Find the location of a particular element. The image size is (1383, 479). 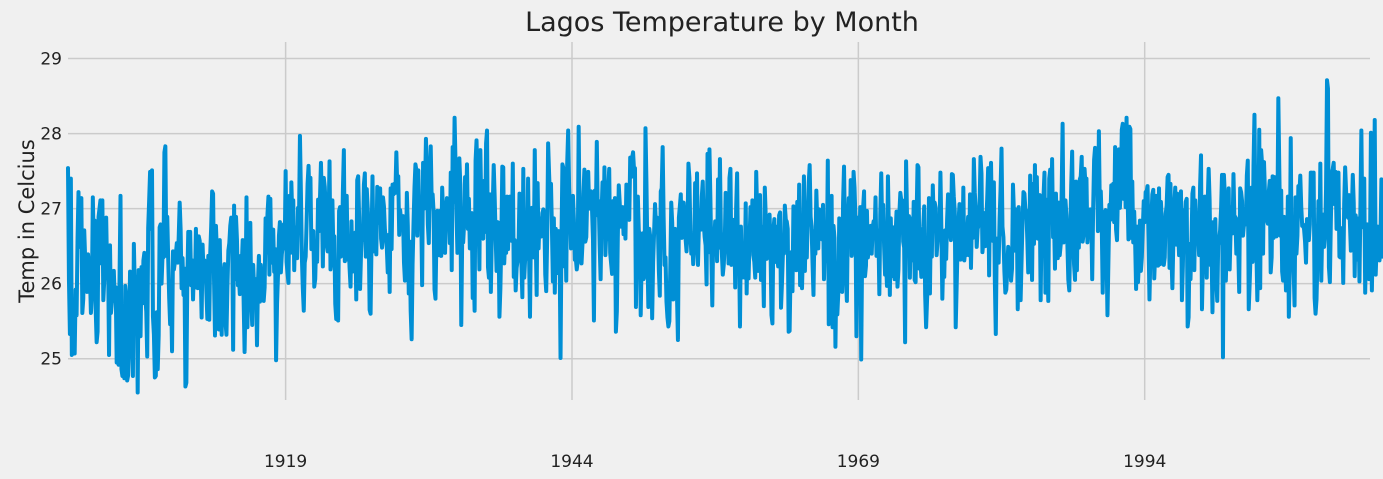

x-tick-label: 1969 is located at coordinates (858, 462).